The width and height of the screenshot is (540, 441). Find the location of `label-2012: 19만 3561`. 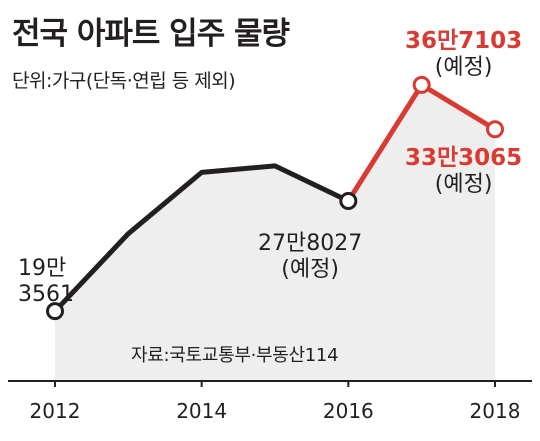

label-2012: 19만 3561 is located at coordinates (46, 282).